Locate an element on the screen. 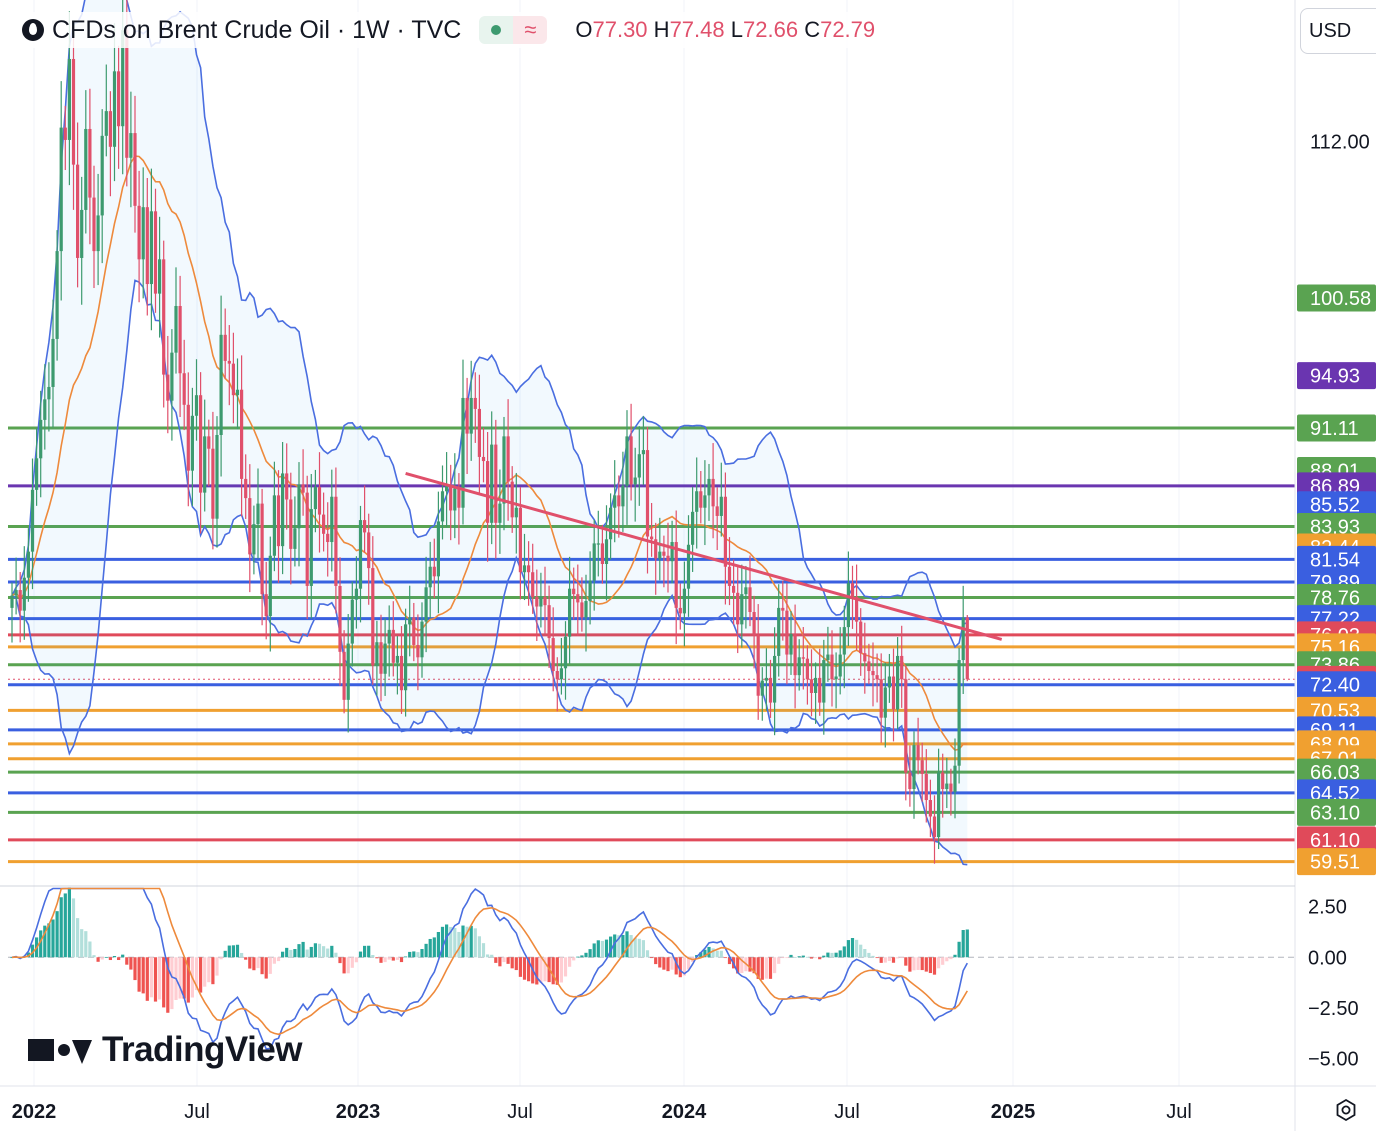  market-status-icon is located at coordinates (496, 30).